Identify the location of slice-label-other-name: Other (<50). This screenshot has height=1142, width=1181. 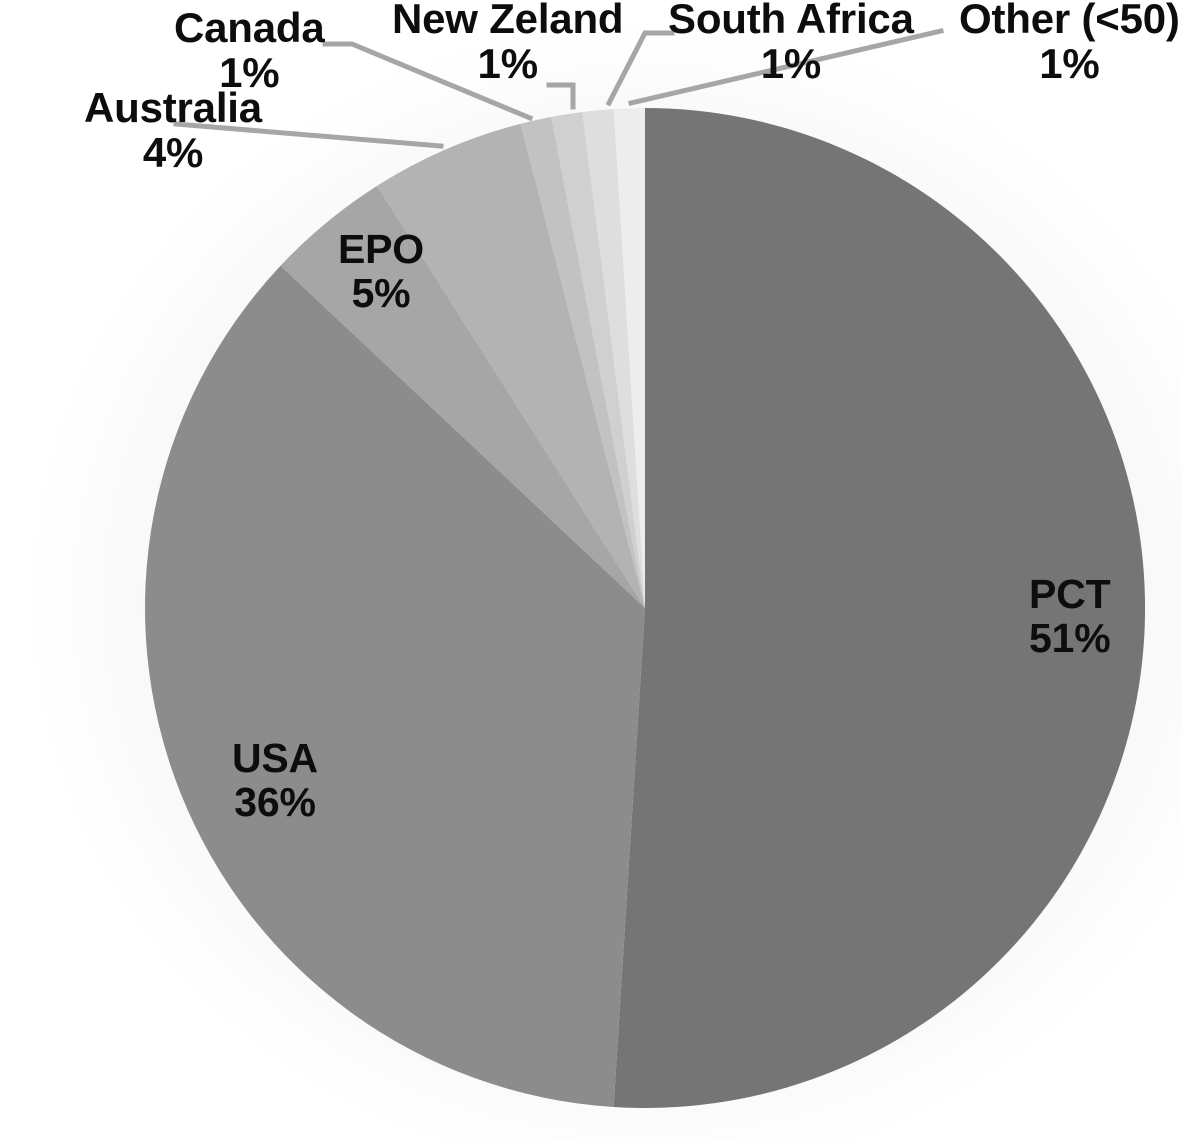
(1069, 21).